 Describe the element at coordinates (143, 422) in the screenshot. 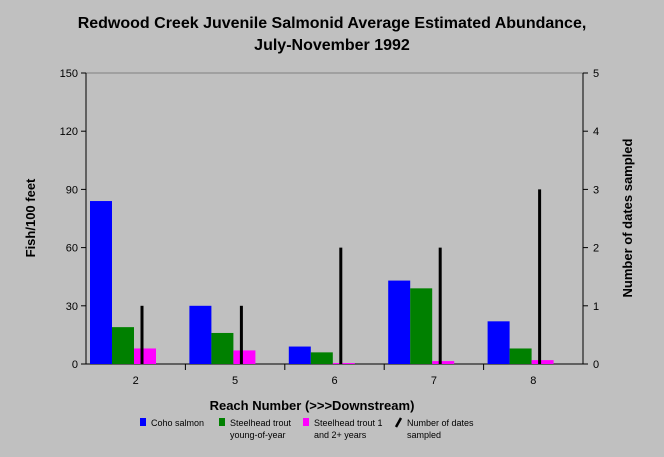

I see `legend-swatch-coho` at that location.